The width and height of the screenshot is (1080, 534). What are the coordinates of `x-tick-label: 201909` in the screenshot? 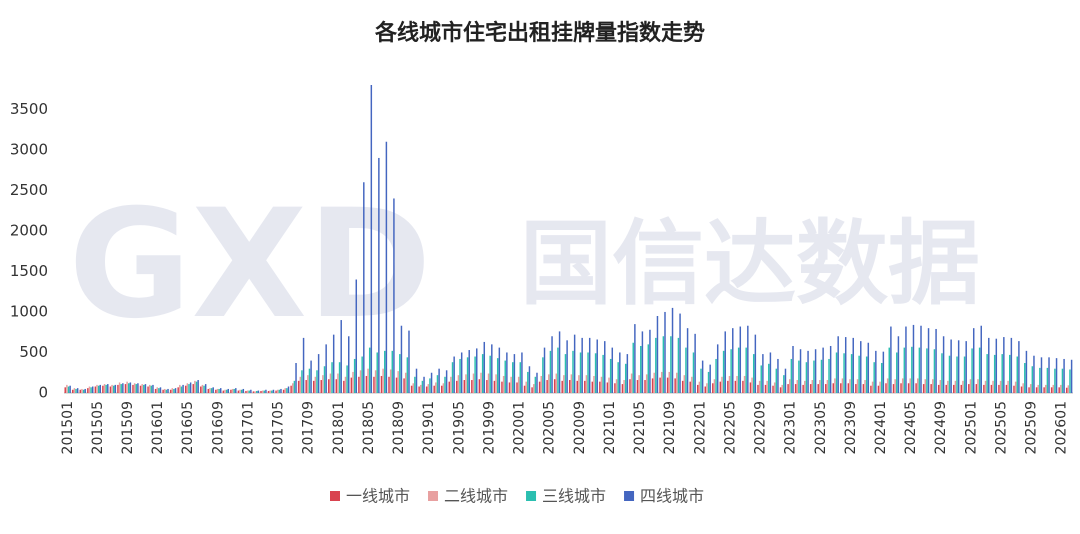 It's located at (489, 427).